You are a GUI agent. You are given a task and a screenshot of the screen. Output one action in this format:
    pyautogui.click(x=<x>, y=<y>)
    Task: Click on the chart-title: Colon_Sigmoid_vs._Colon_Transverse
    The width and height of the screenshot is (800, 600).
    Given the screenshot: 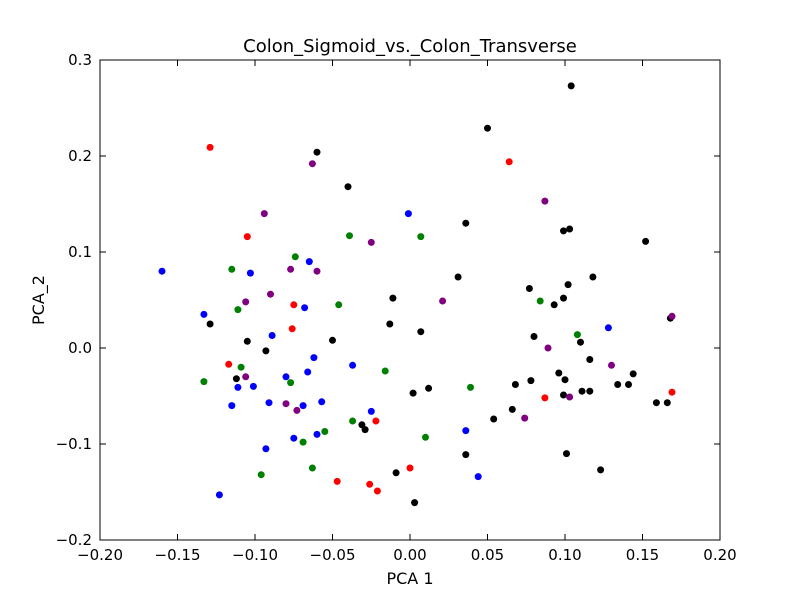 What is the action you would take?
    pyautogui.click(x=410, y=46)
    